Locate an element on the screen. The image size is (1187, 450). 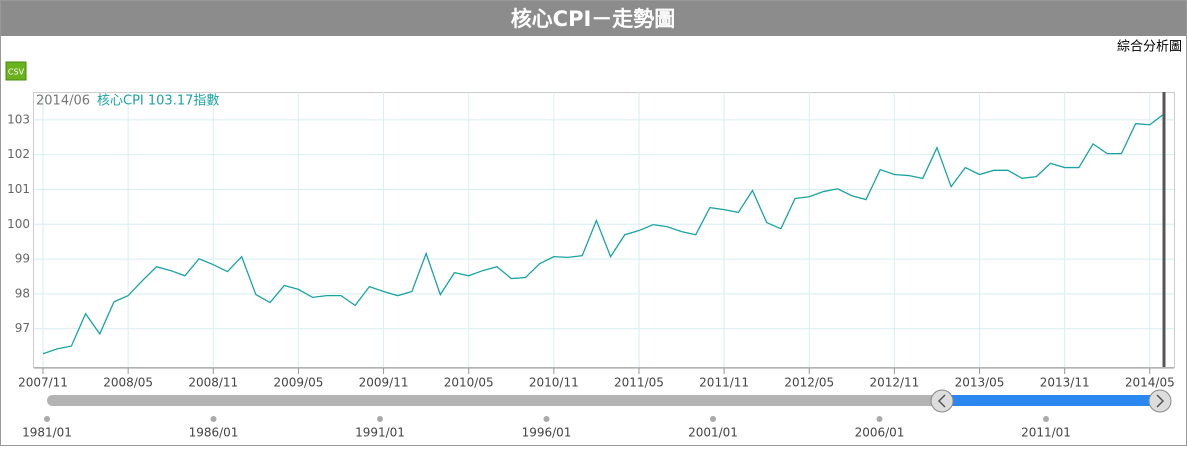
y-tick-label: 103 is located at coordinates (18, 119).